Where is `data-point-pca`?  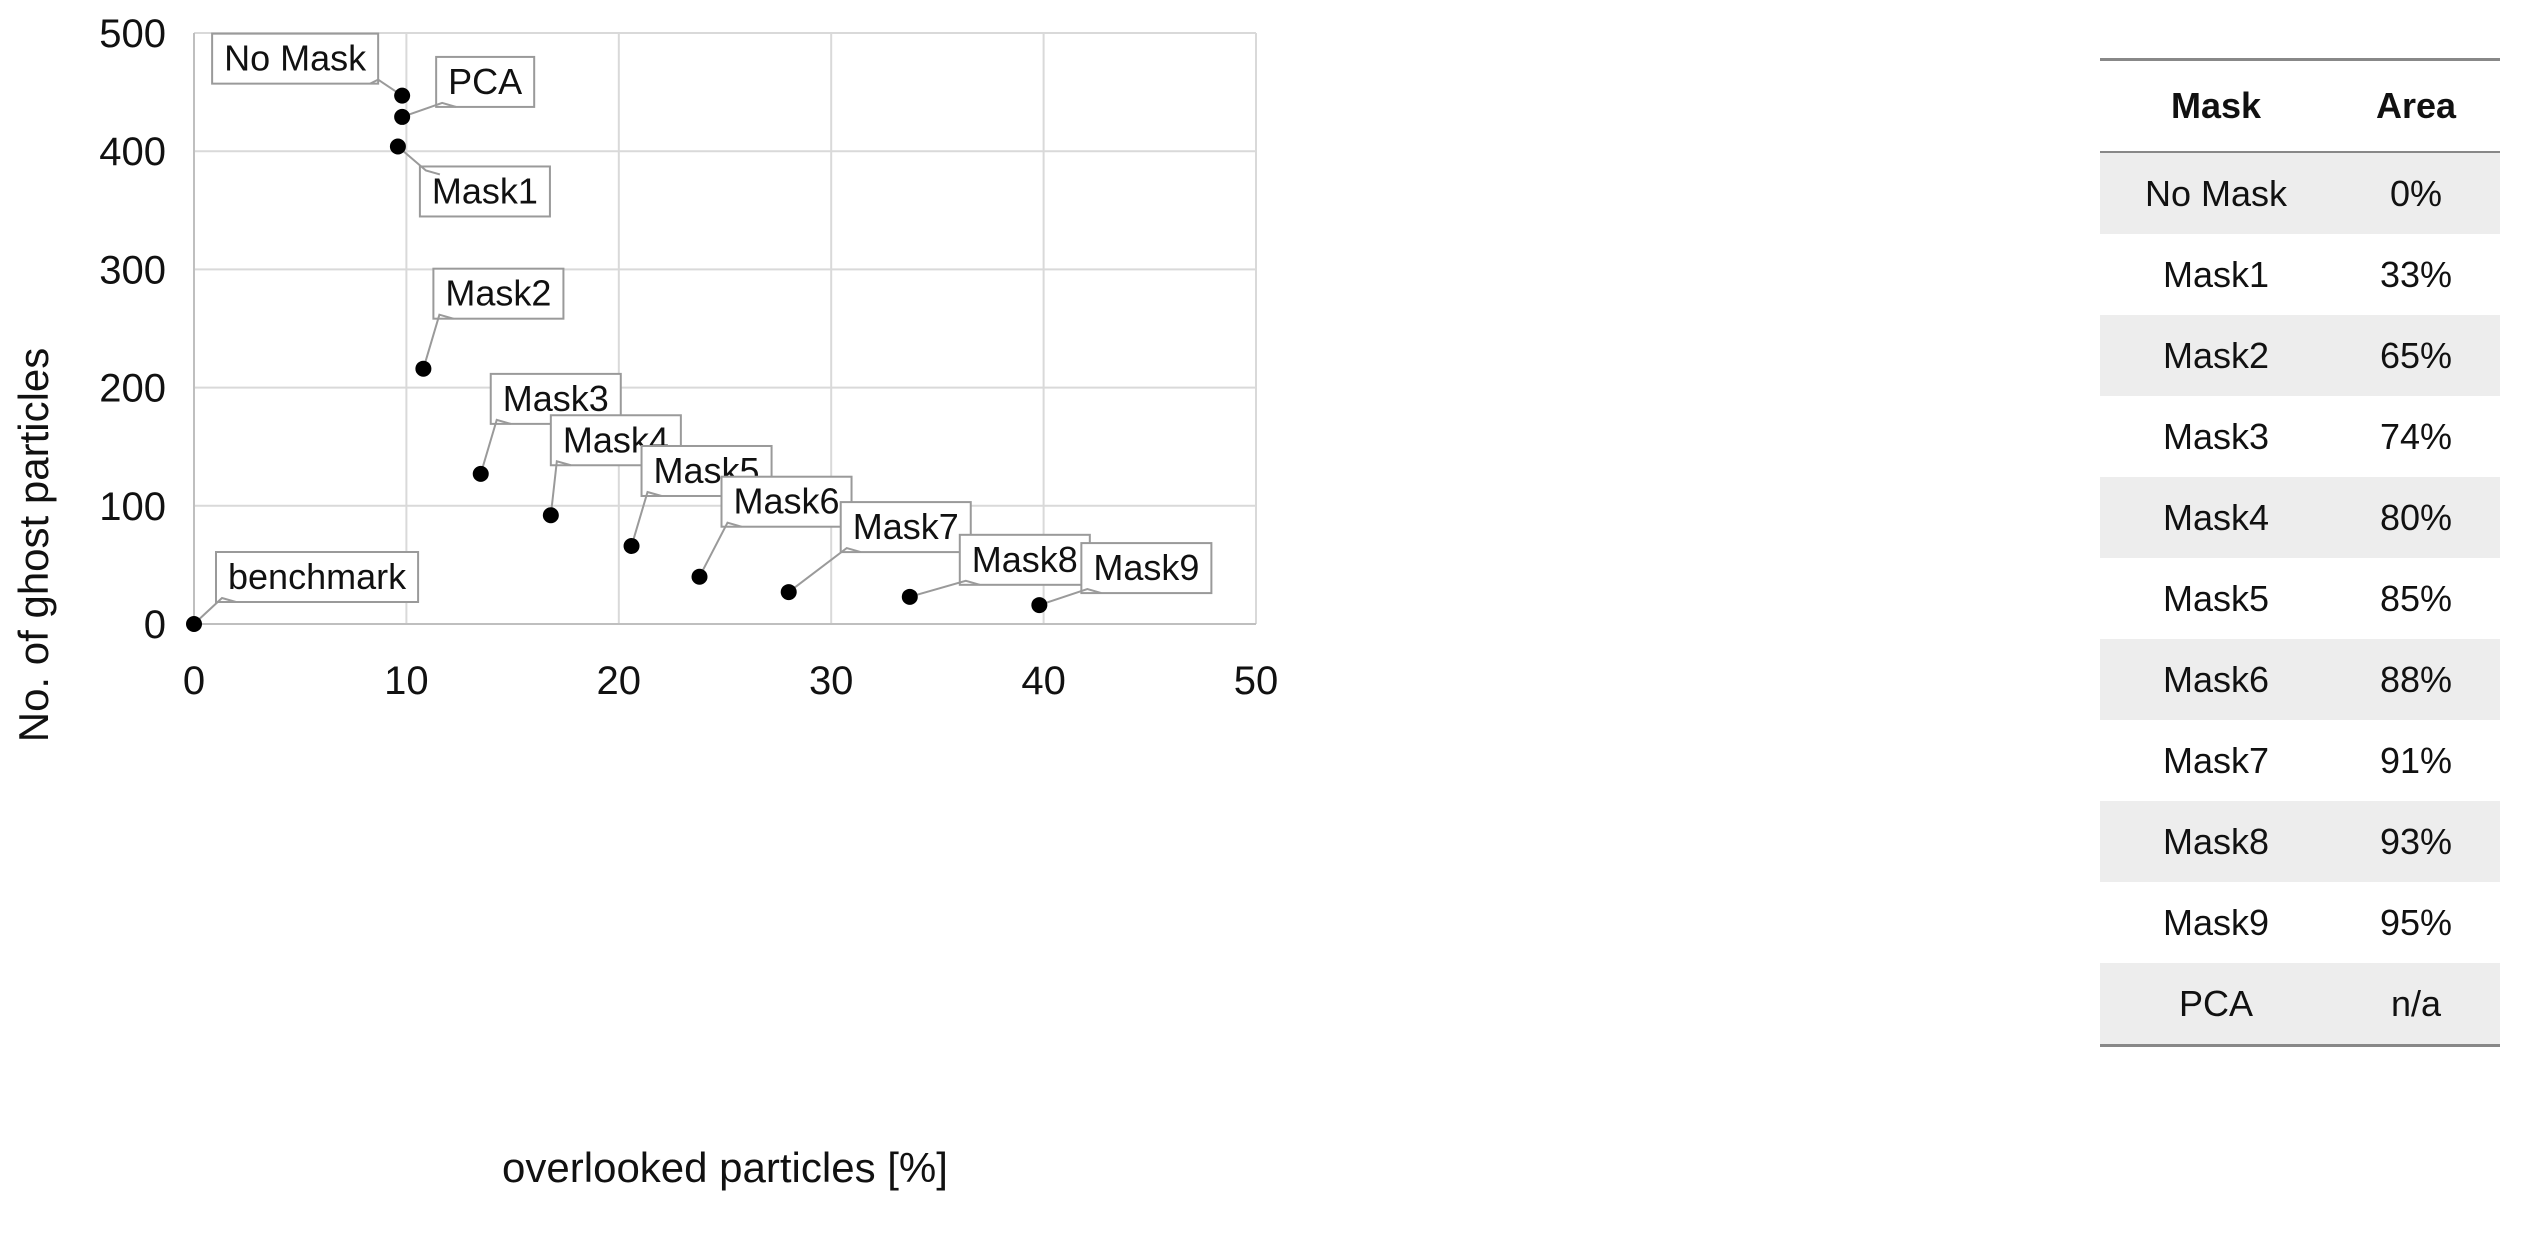 data-point-pca is located at coordinates (402, 116).